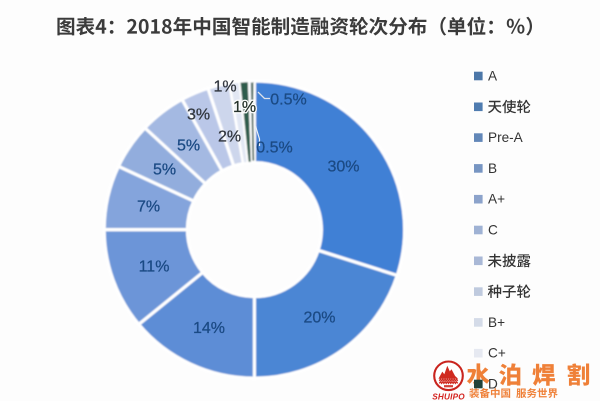  What do you see at coordinates (148, 207) in the screenshot?
I see `svg-text: 7%` at bounding box center [148, 207].